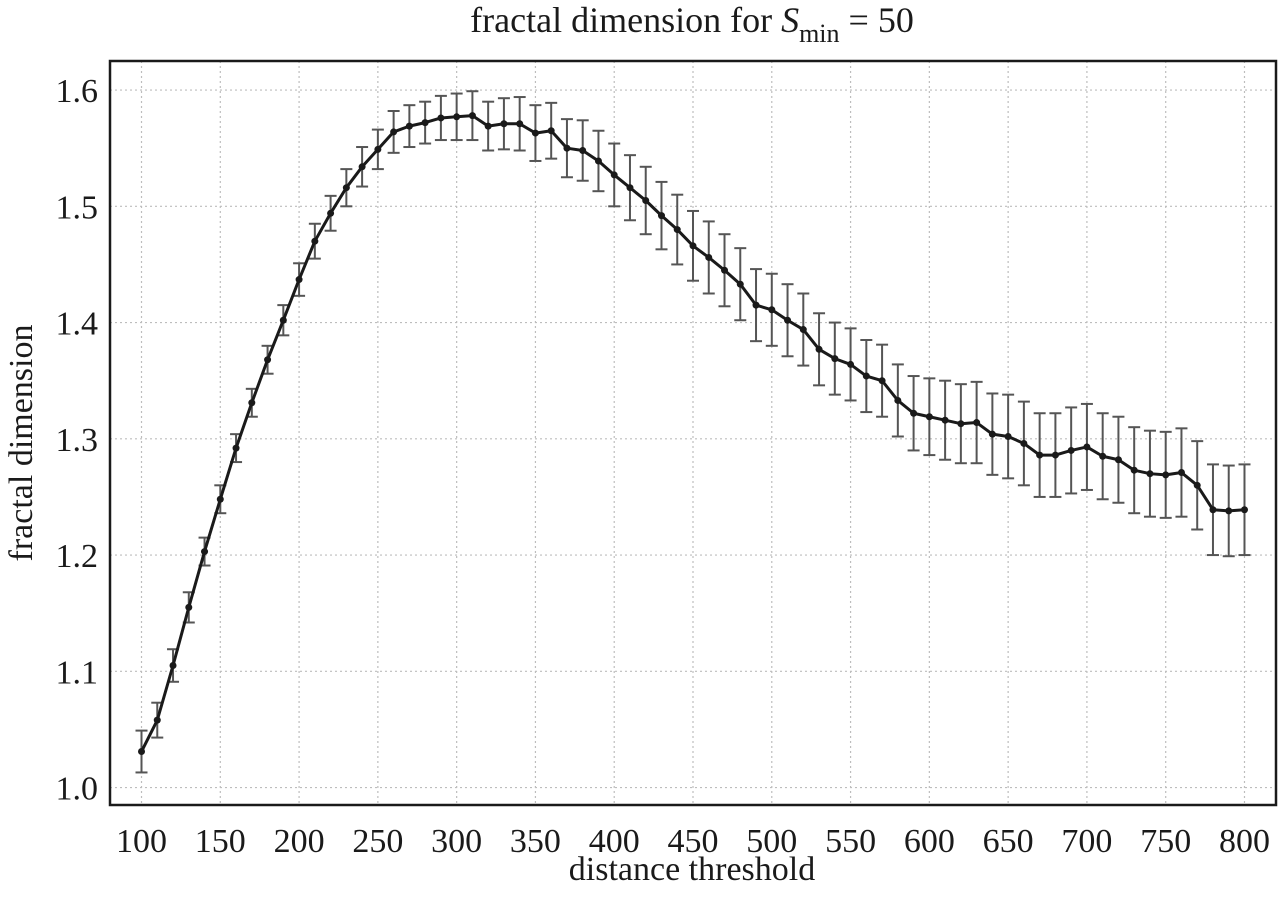 The height and width of the screenshot is (918, 1280). I want to click on chart-title-prefix: fractal dimension for, so click(625, 20).